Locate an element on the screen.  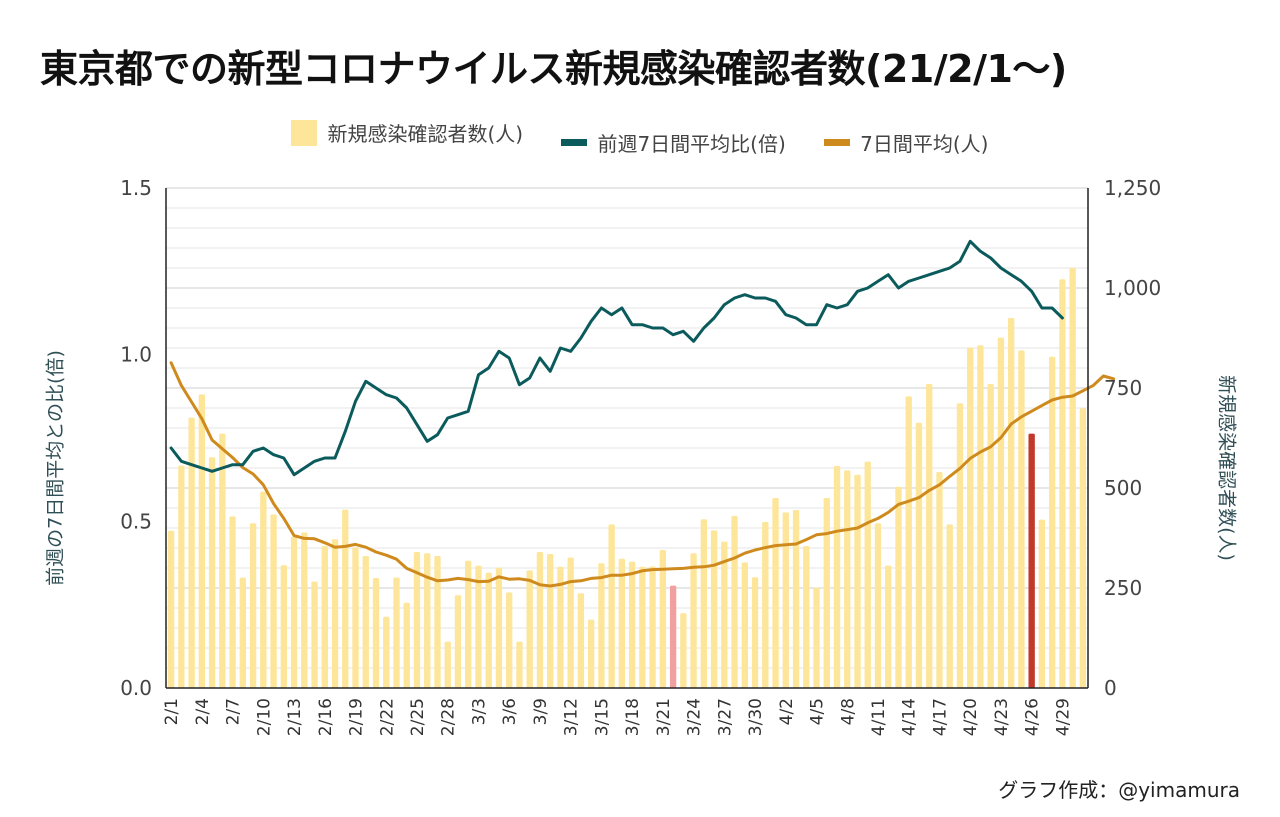
x-tick-label: 4/26 is located at coordinates (1033, 717).